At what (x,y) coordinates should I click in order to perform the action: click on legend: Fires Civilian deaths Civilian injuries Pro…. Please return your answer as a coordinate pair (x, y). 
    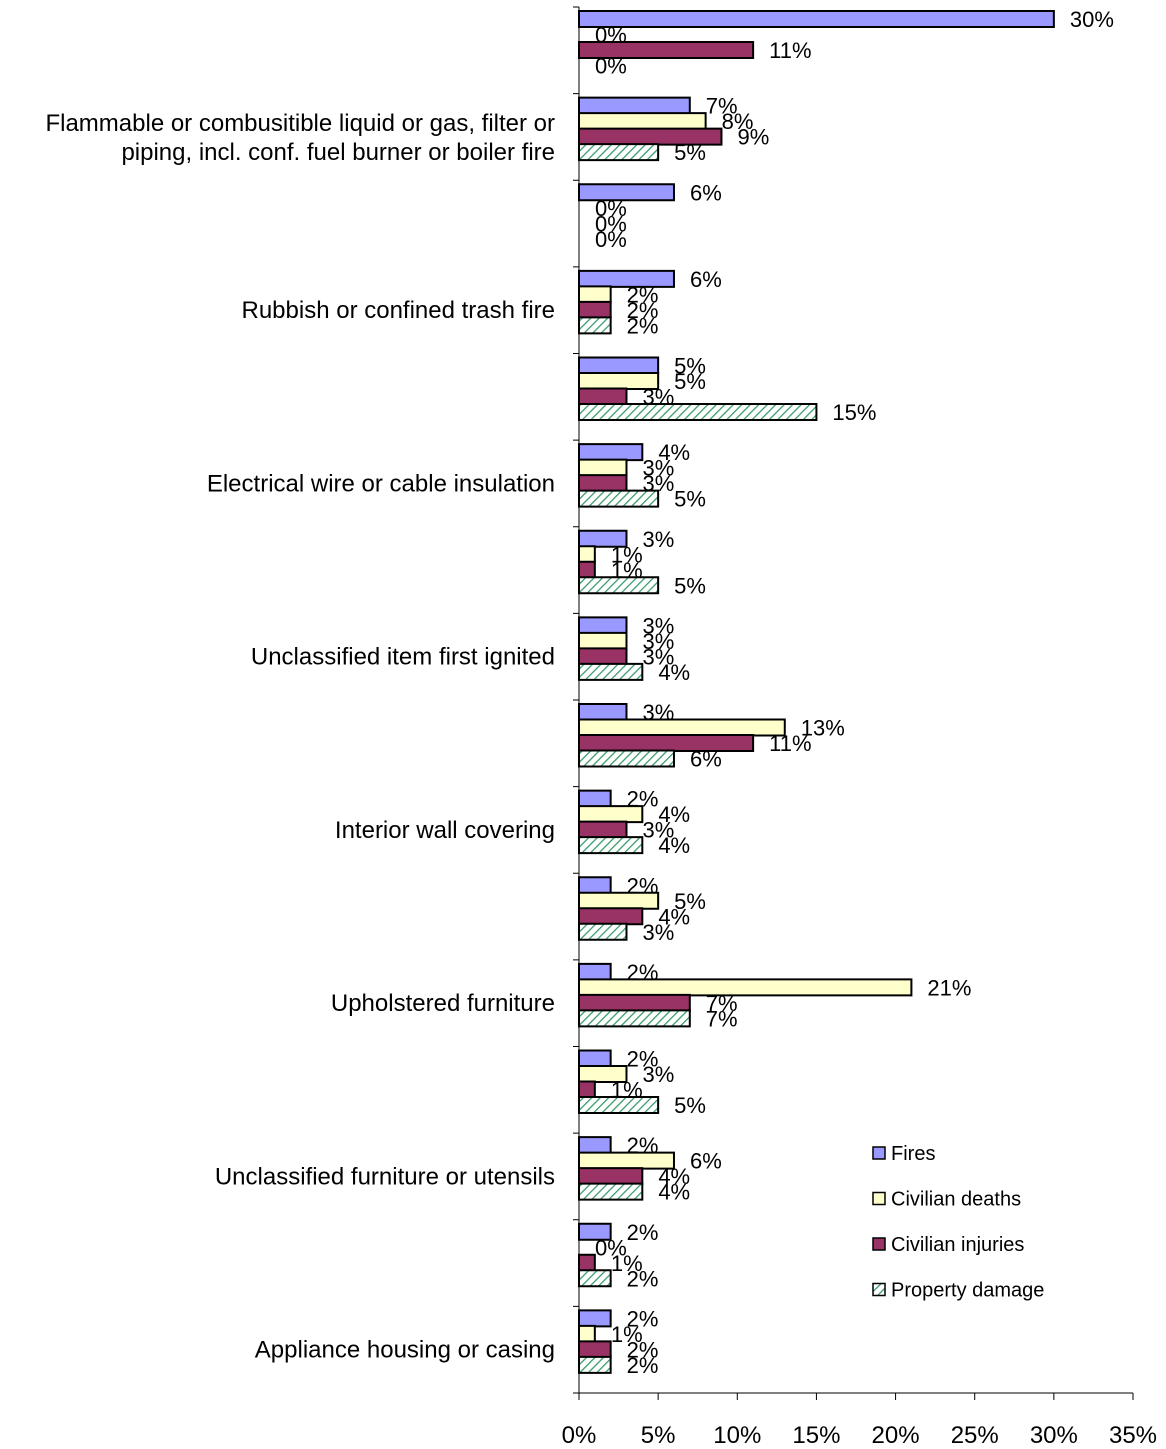
    Looking at the image, I should click on (958, 1222).